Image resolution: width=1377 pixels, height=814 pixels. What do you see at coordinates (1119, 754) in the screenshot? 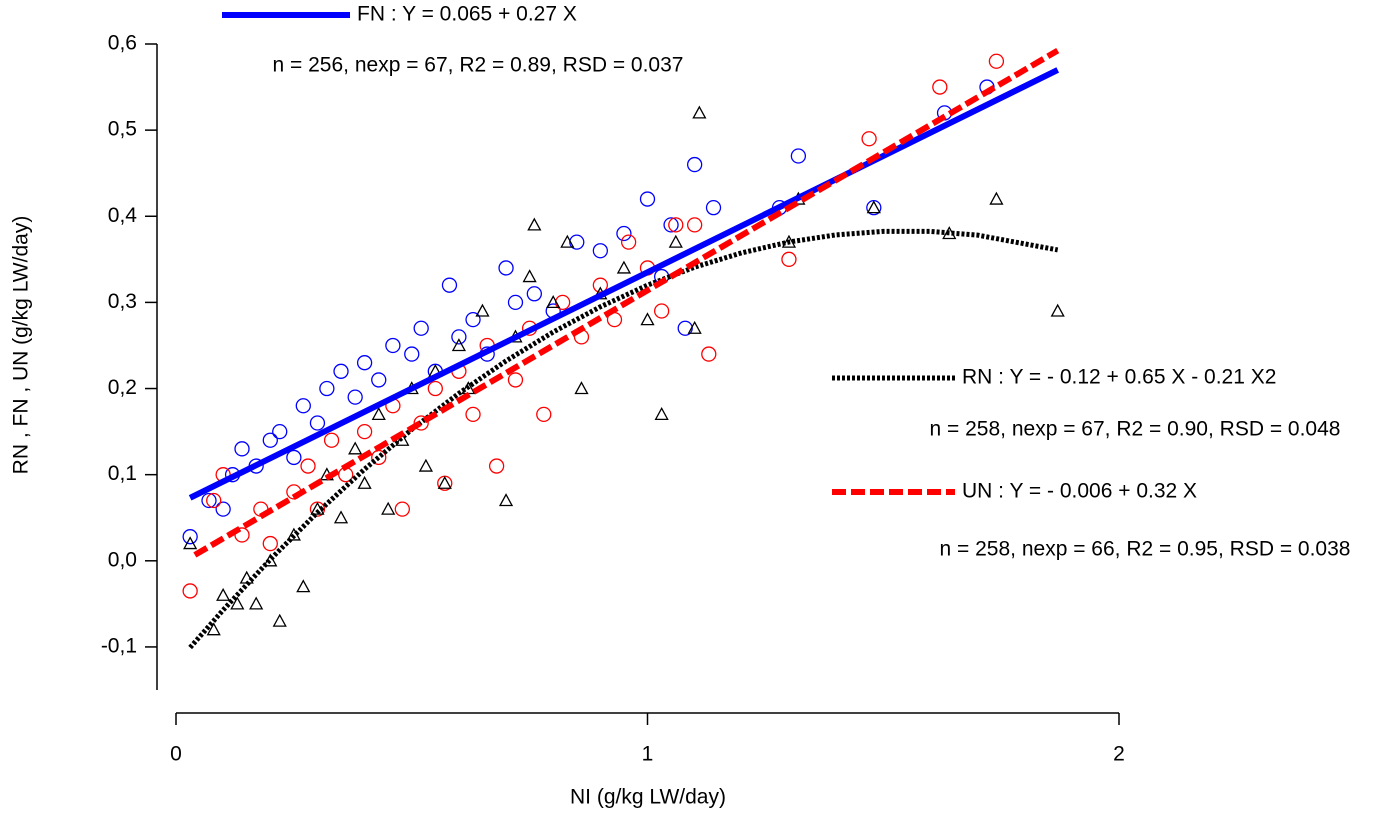
I see `x-tick-label: 2` at bounding box center [1119, 754].